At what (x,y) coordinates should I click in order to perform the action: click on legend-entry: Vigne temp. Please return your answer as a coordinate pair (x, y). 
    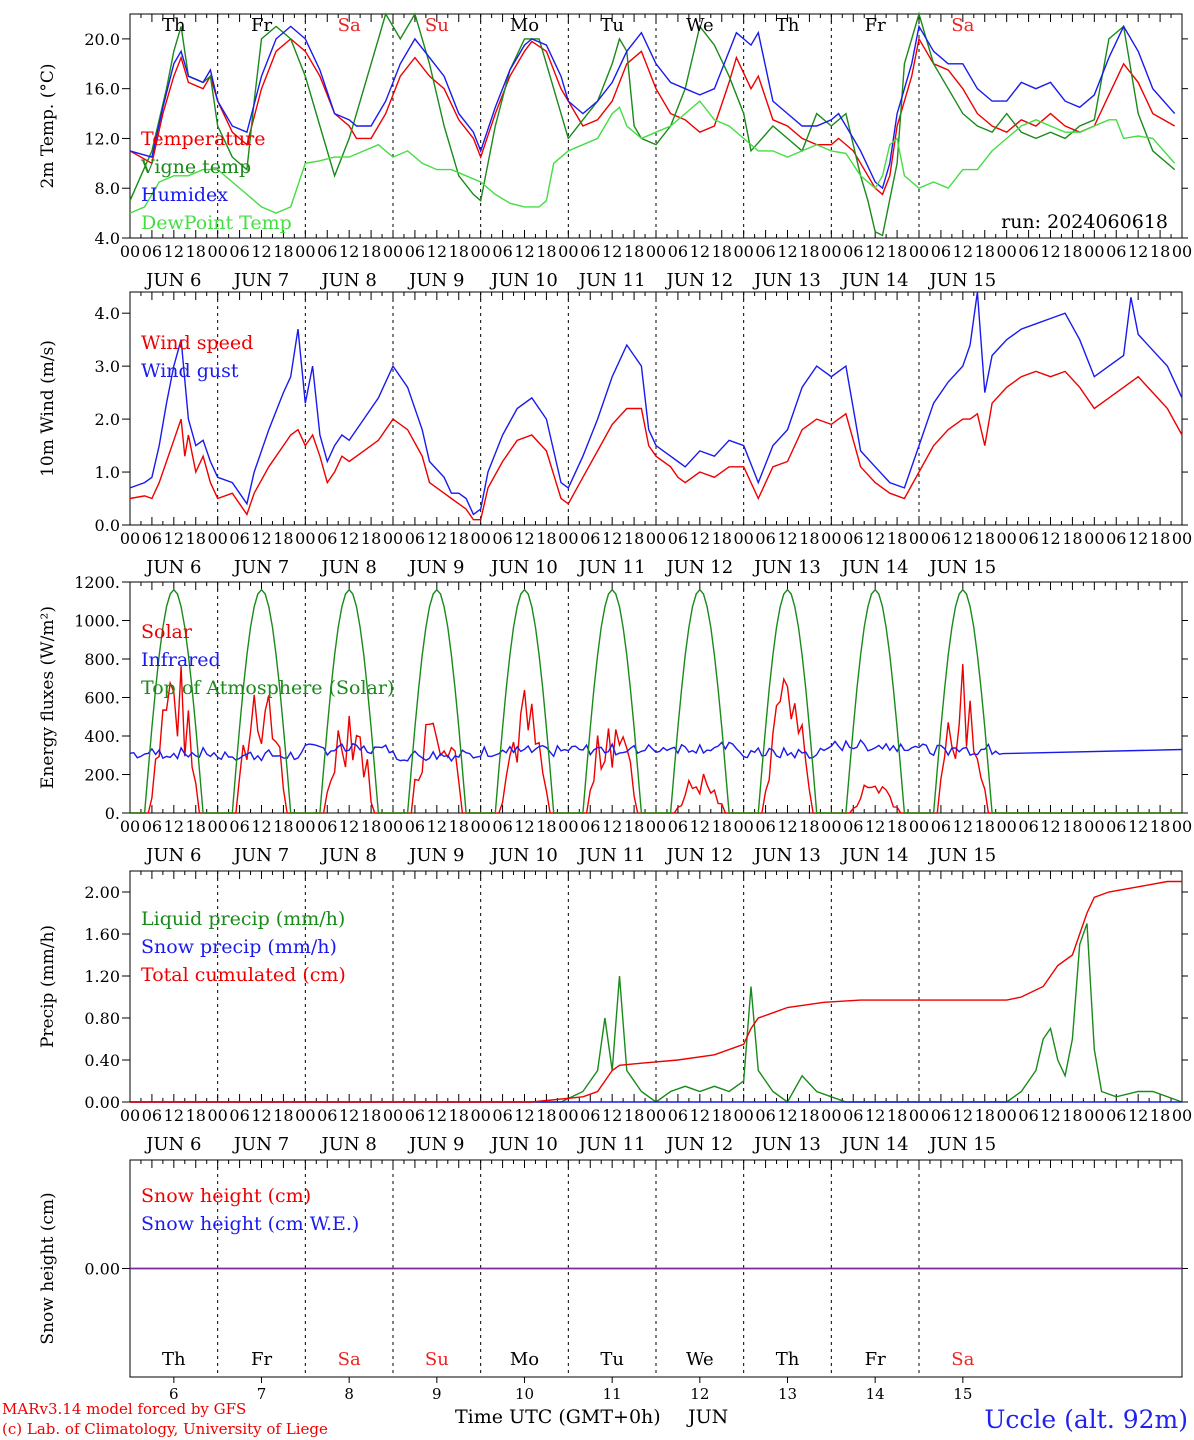
    Looking at the image, I should click on (195, 167).